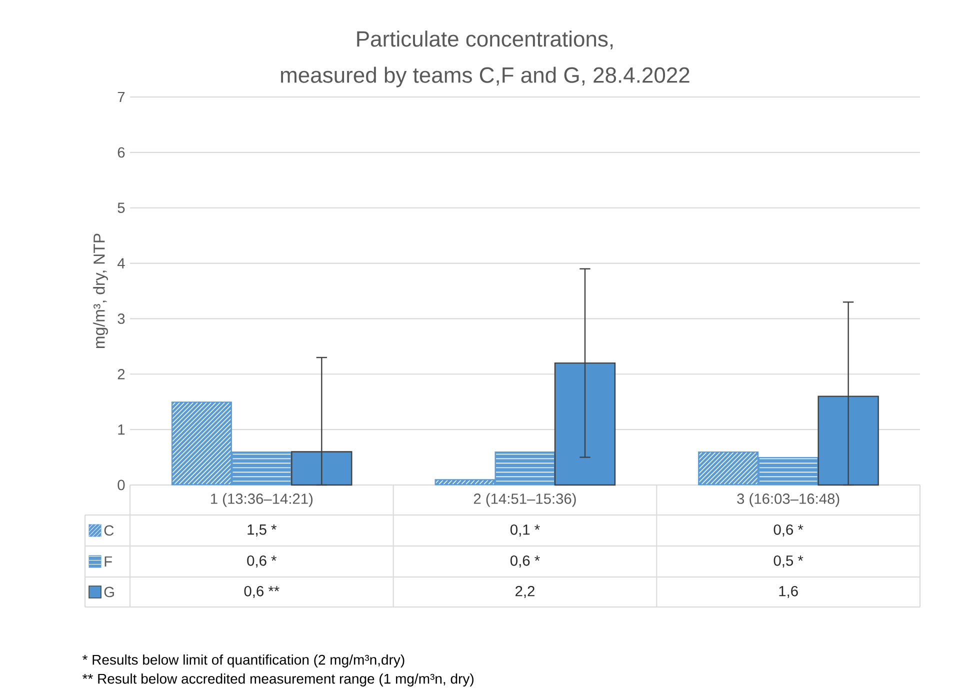 The width and height of the screenshot is (954, 689). What do you see at coordinates (121, 319) in the screenshot?
I see `y-tick-label: 3` at bounding box center [121, 319].